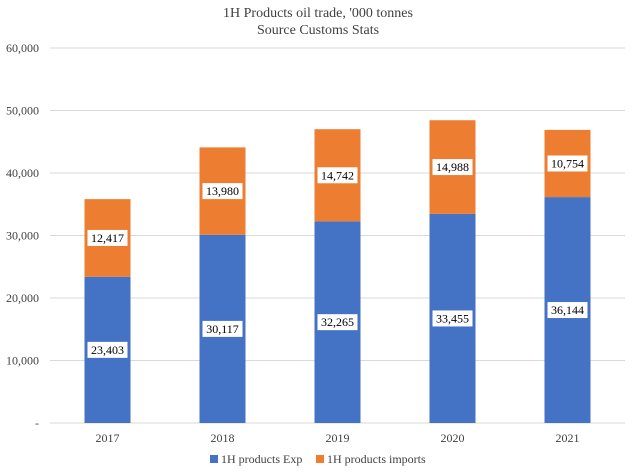  I want to click on data-label: 12,417, so click(107, 238).